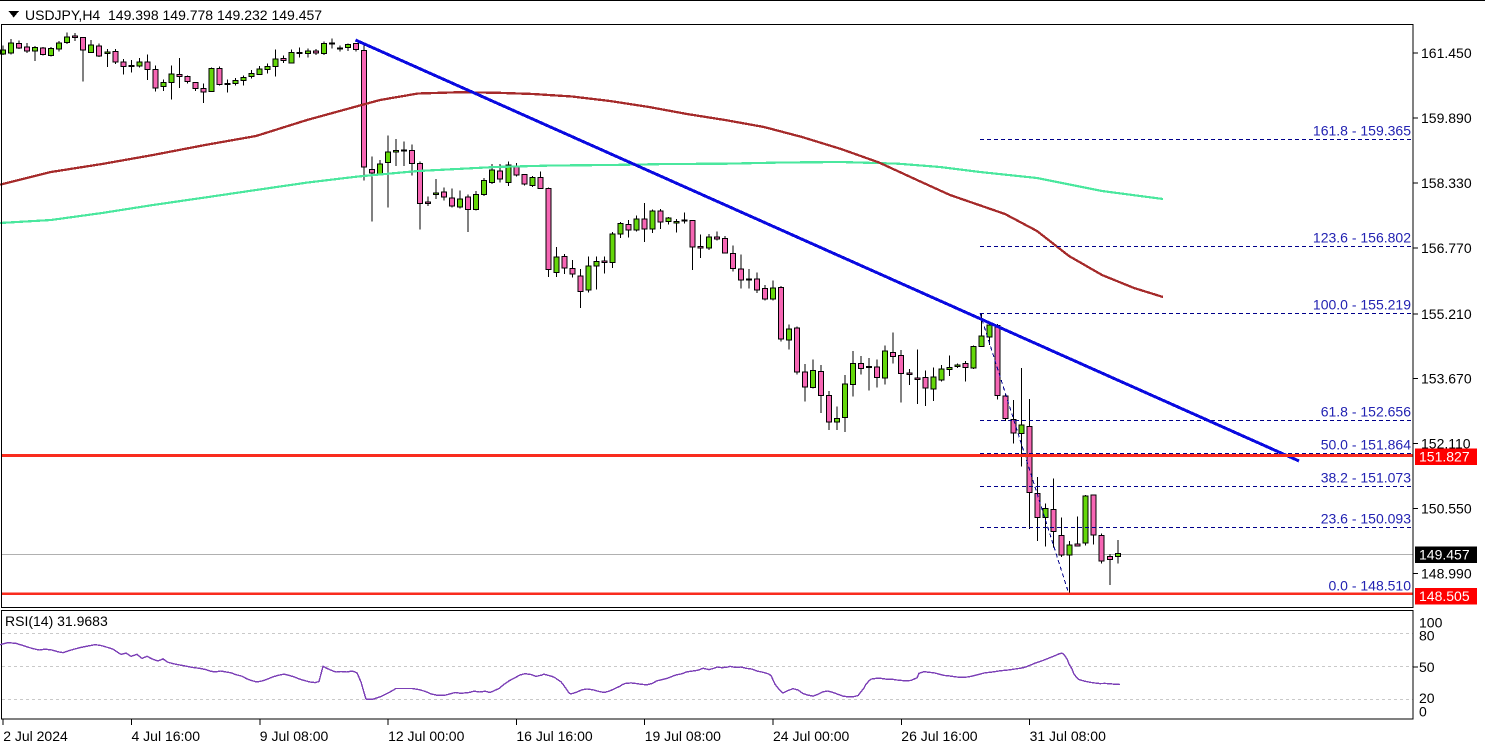 The image size is (1485, 749). What do you see at coordinates (554, 736) in the screenshot?
I see `svg-text: 16 Jul 16:00` at bounding box center [554, 736].